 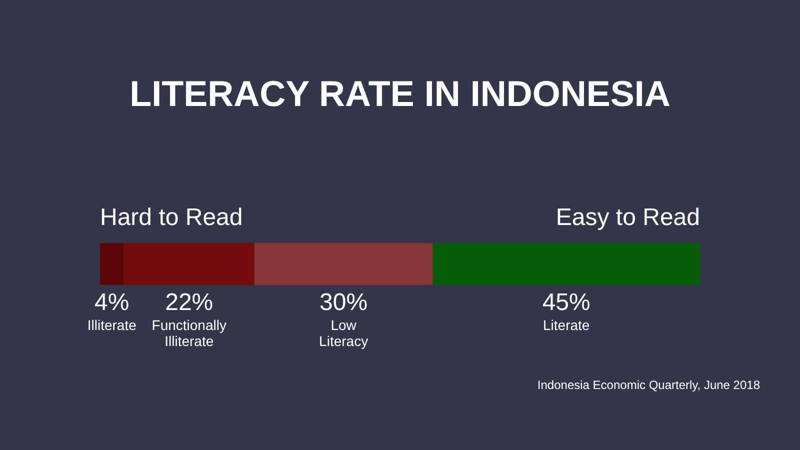 I want to click on chart-title: LITERACY RATE IN INDONESIA, so click(x=400, y=93).